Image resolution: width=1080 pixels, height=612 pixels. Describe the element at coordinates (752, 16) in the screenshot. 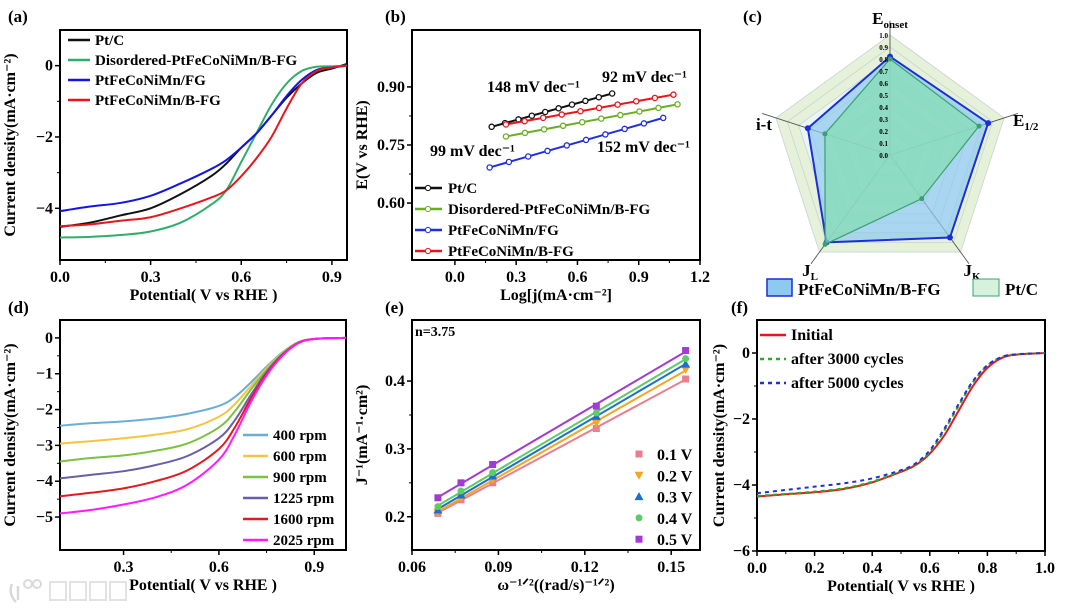

I see `panel-label: (c)` at that location.